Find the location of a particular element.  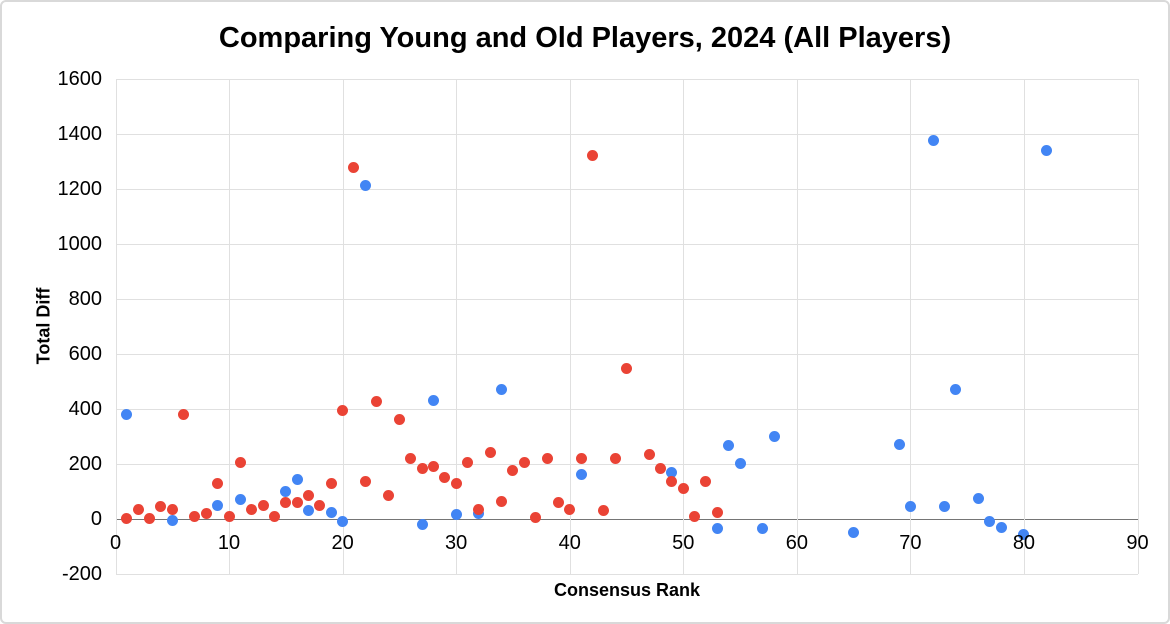

x-tick-label: 40 is located at coordinates (569, 543).